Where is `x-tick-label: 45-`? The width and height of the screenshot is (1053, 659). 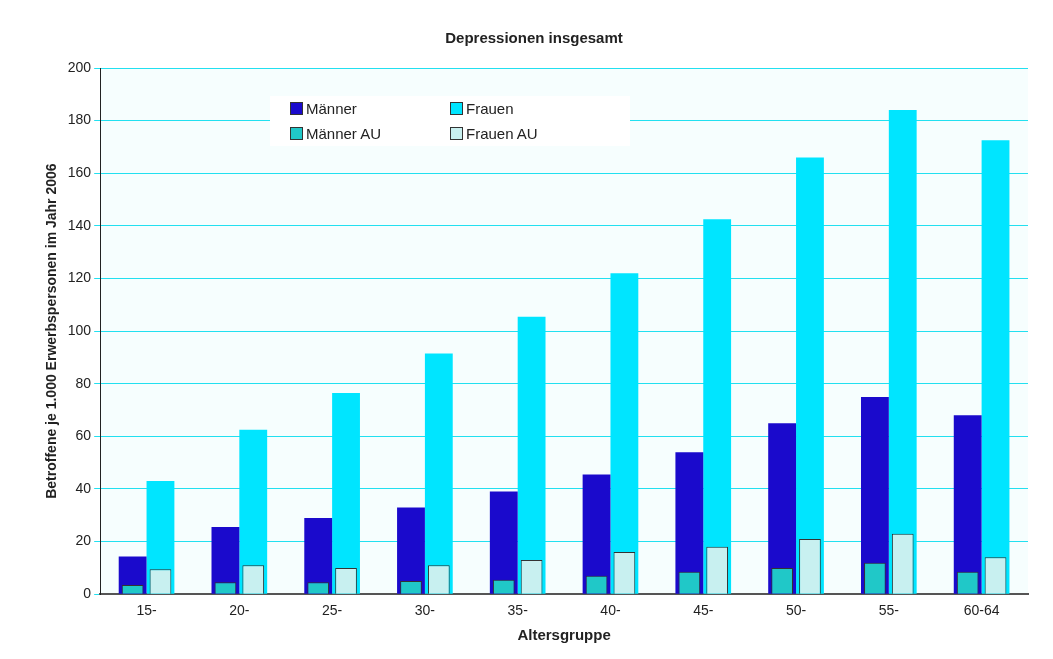 x-tick-label: 45- is located at coordinates (703, 610).